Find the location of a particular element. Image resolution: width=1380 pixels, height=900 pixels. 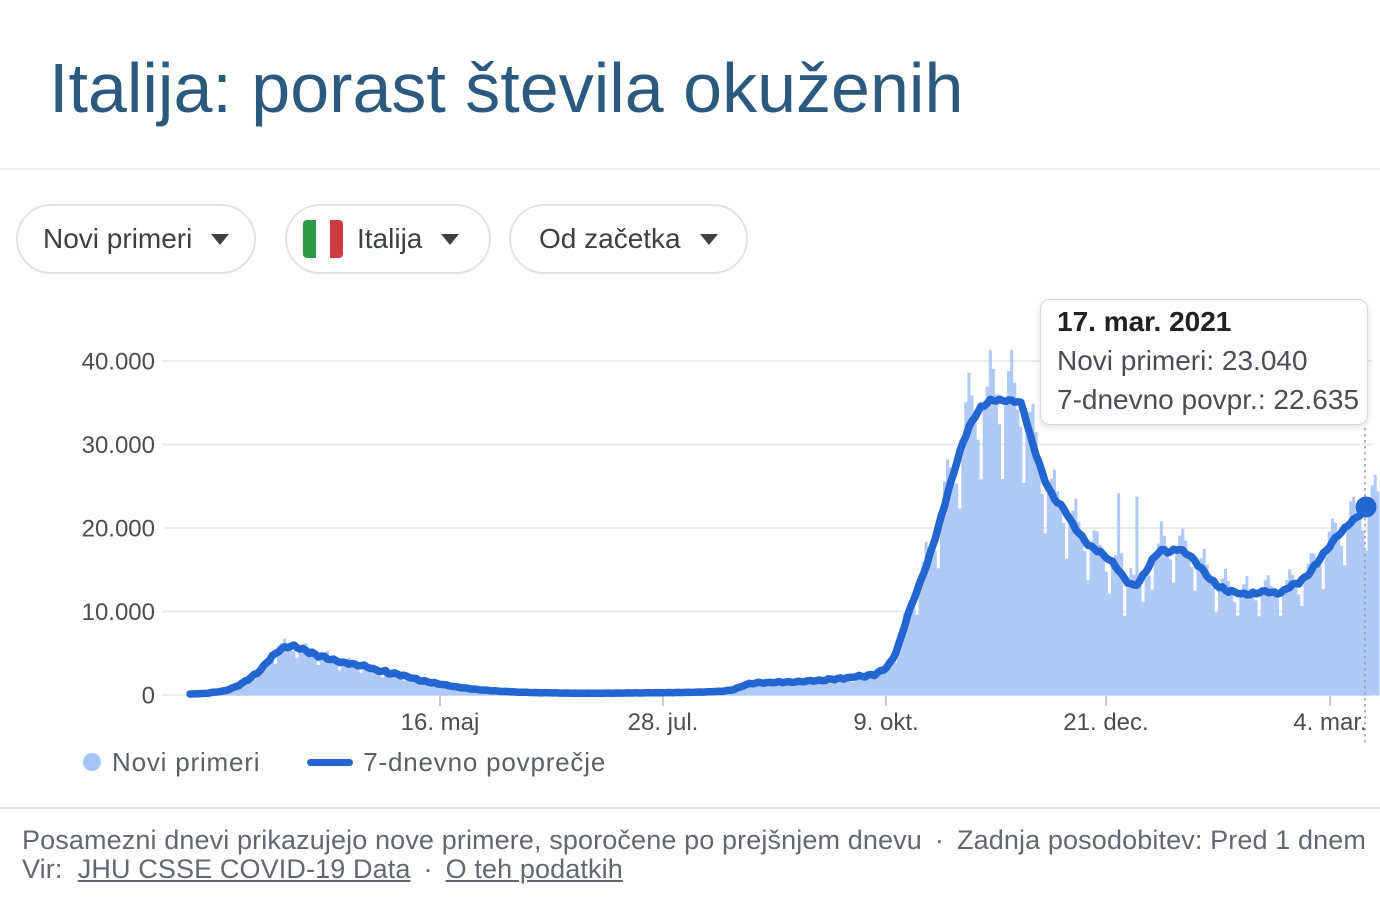

svg-text: 21. dec. is located at coordinates (1105, 722).